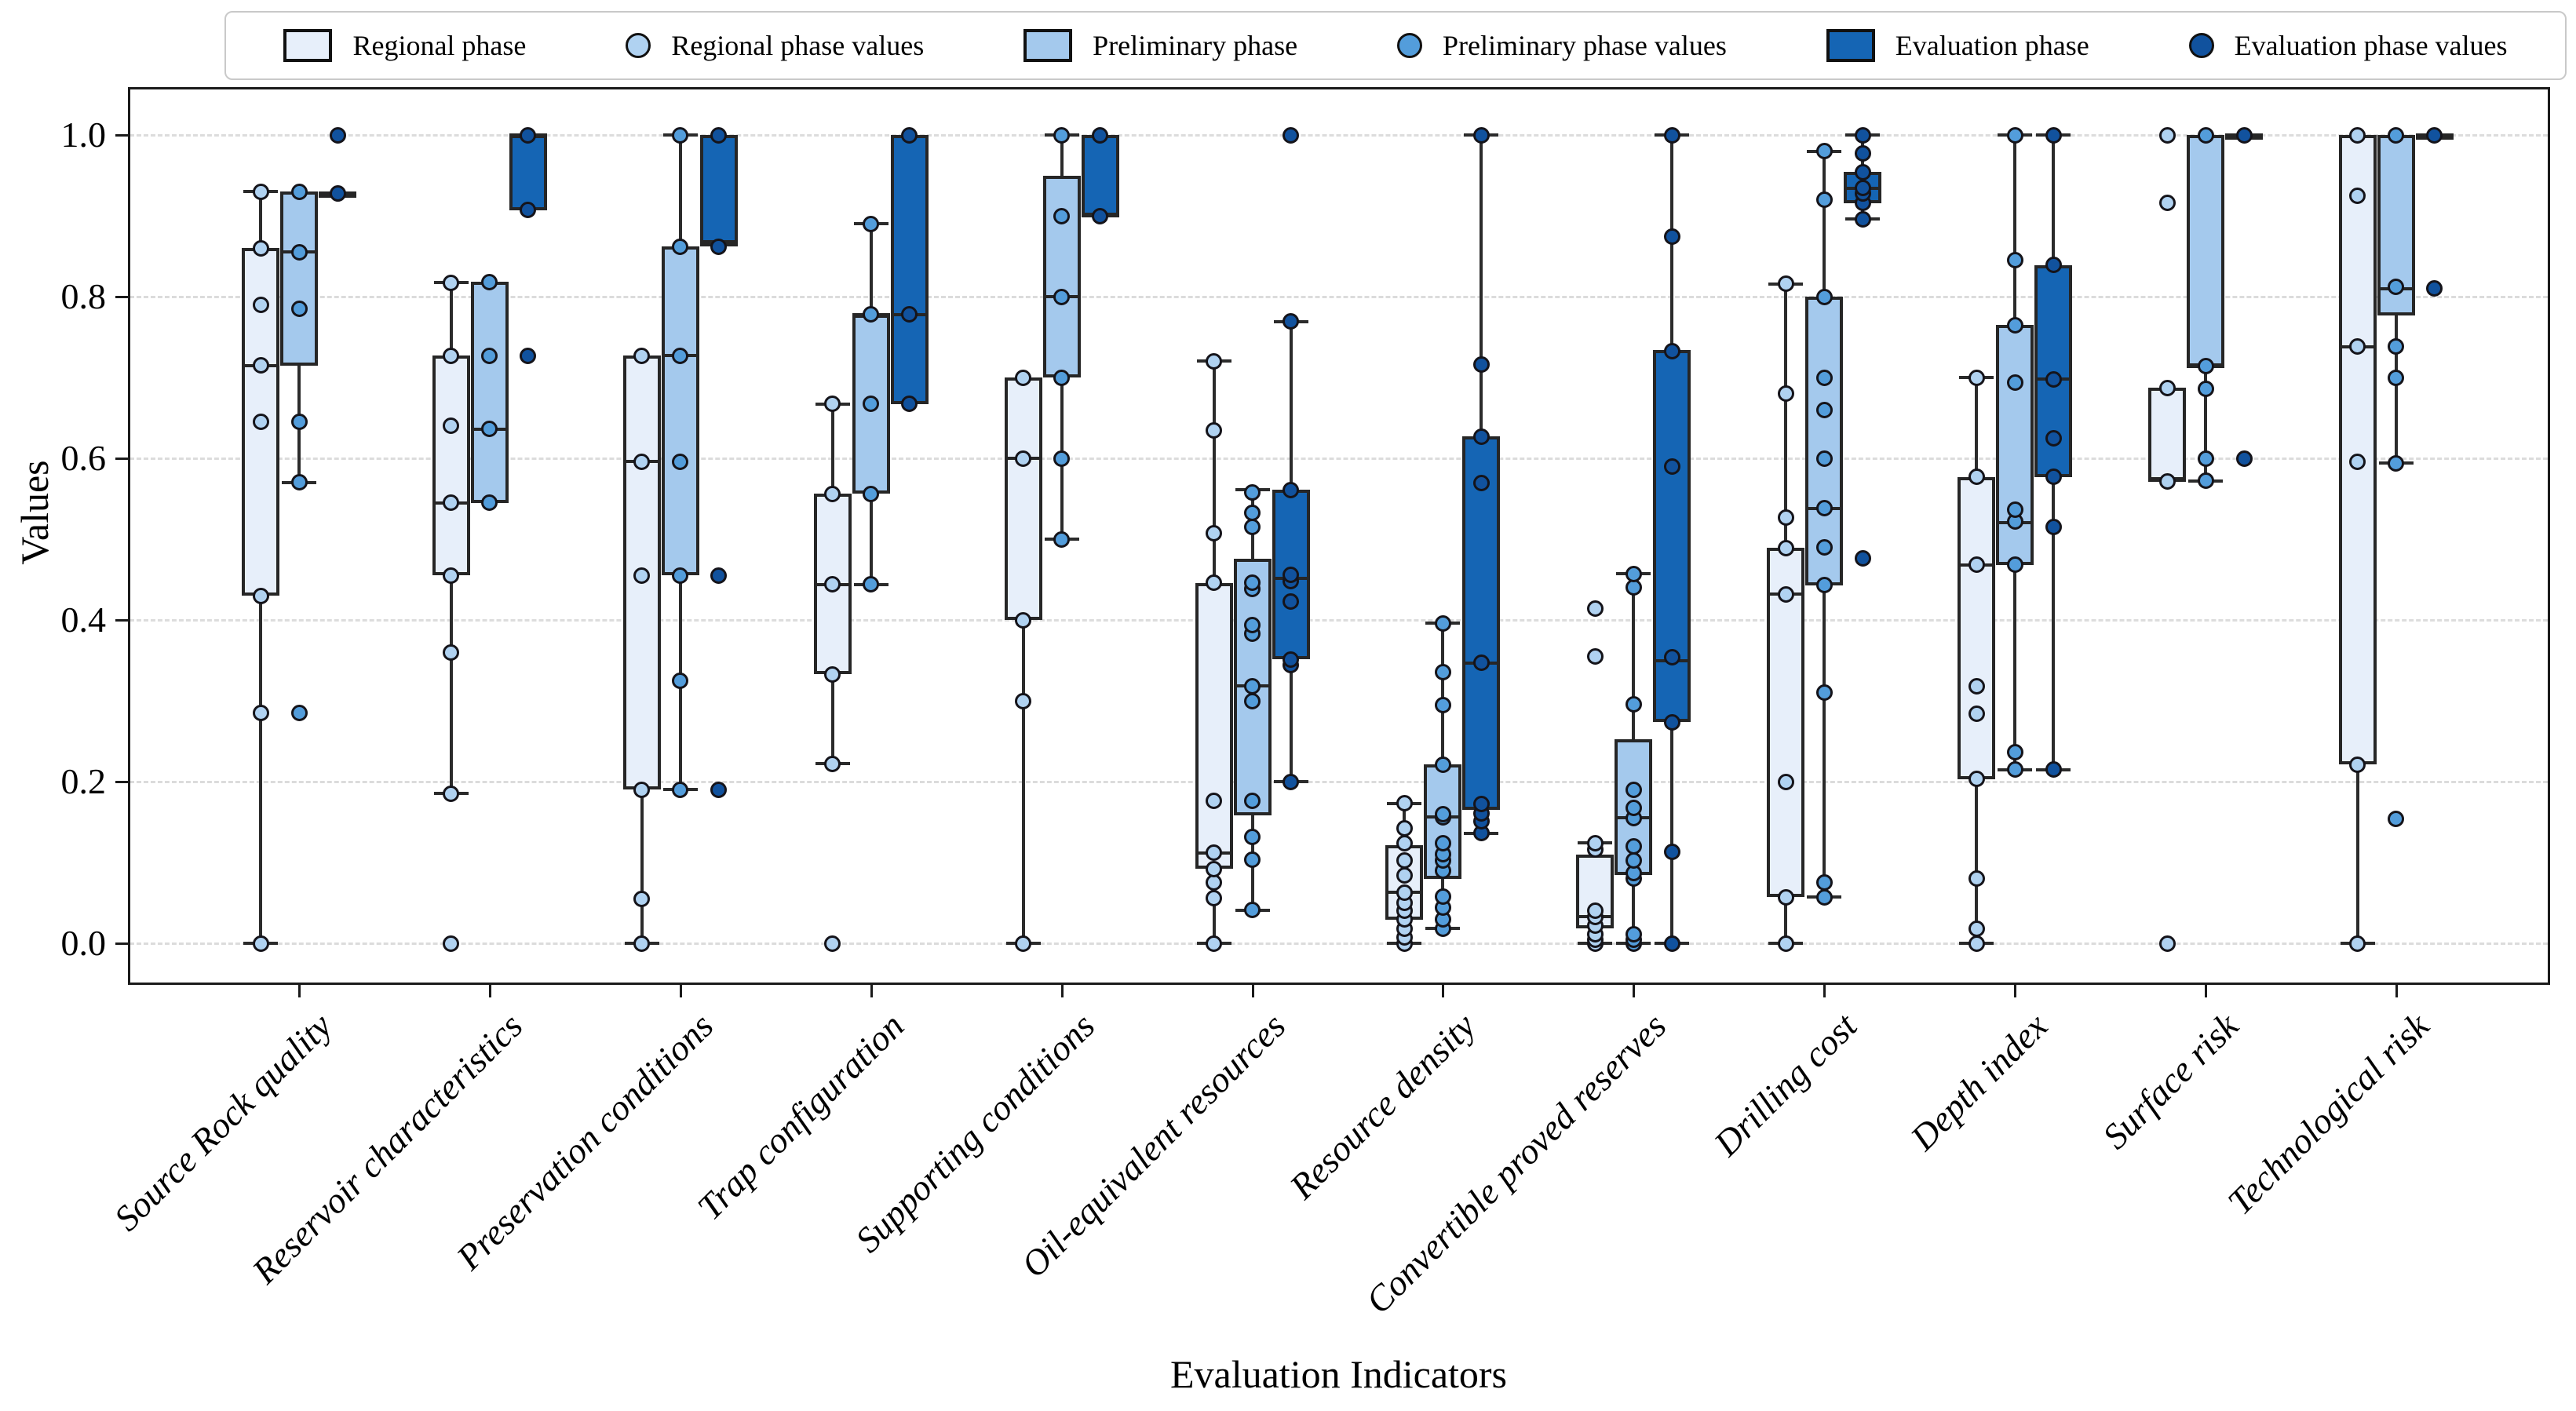 The image size is (2576, 1411). What do you see at coordinates (83, 781) in the screenshot?
I see `y-tick-label: 0.2` at bounding box center [83, 781].